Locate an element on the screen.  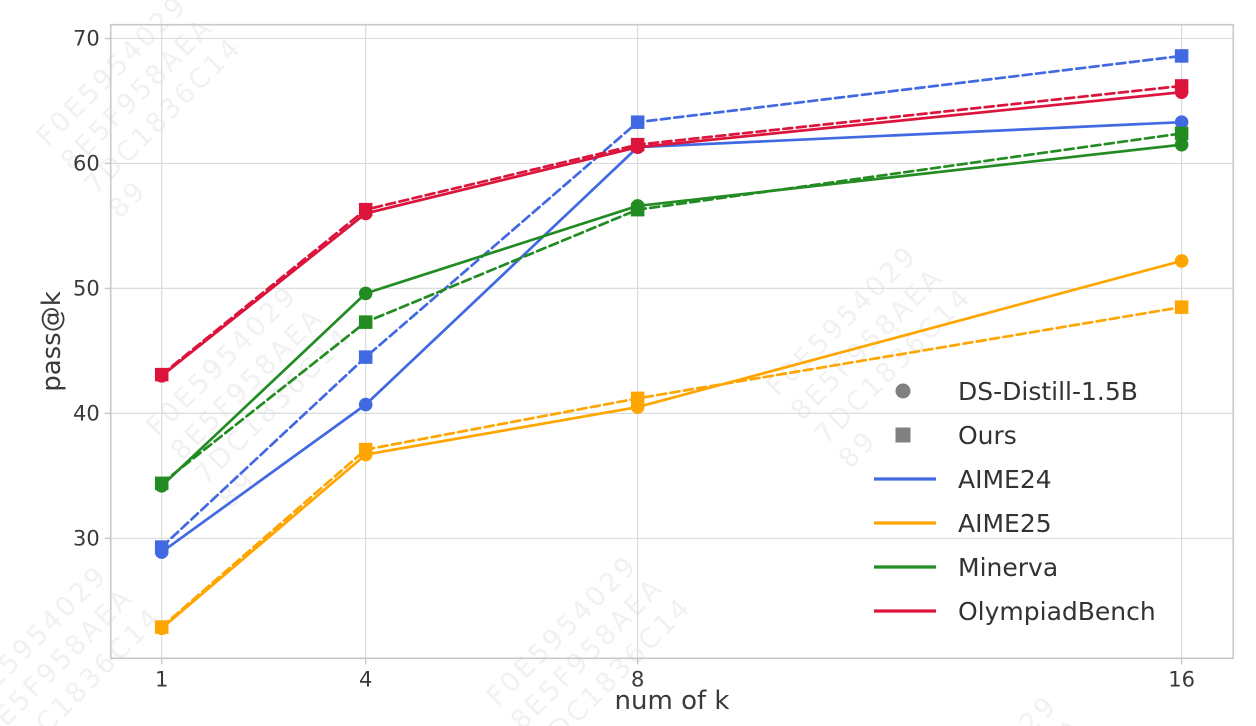
x-tick-label: 8 is located at coordinates (637, 679).